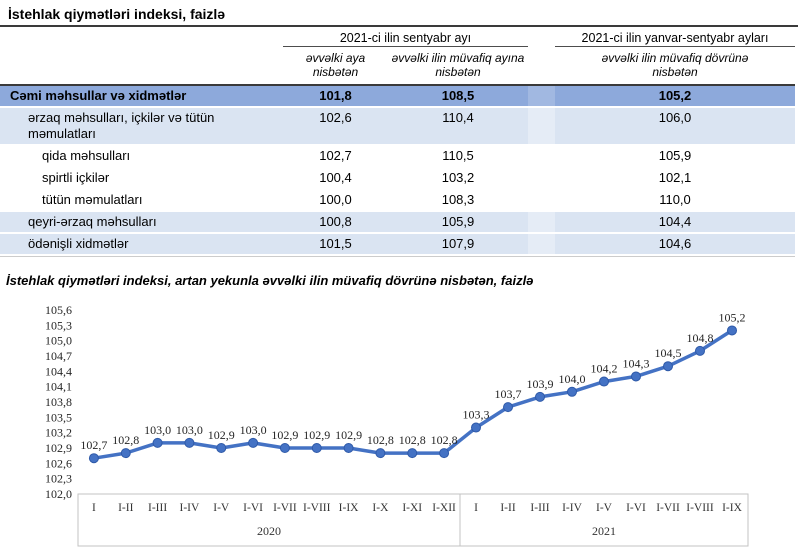 The height and width of the screenshot is (550, 800). What do you see at coordinates (413, 520) in the screenshot?
I see `x-axis-box` at bounding box center [413, 520].